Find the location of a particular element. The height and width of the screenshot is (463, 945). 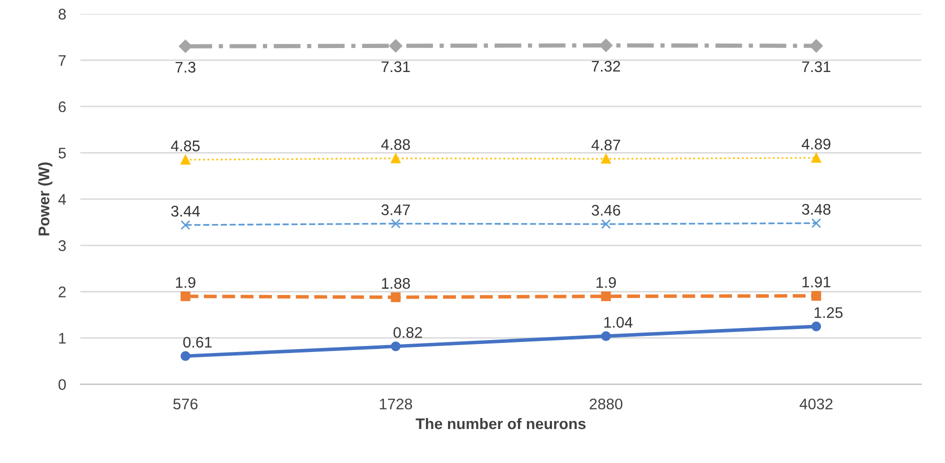

y-tick-label: 4 is located at coordinates (62, 199).